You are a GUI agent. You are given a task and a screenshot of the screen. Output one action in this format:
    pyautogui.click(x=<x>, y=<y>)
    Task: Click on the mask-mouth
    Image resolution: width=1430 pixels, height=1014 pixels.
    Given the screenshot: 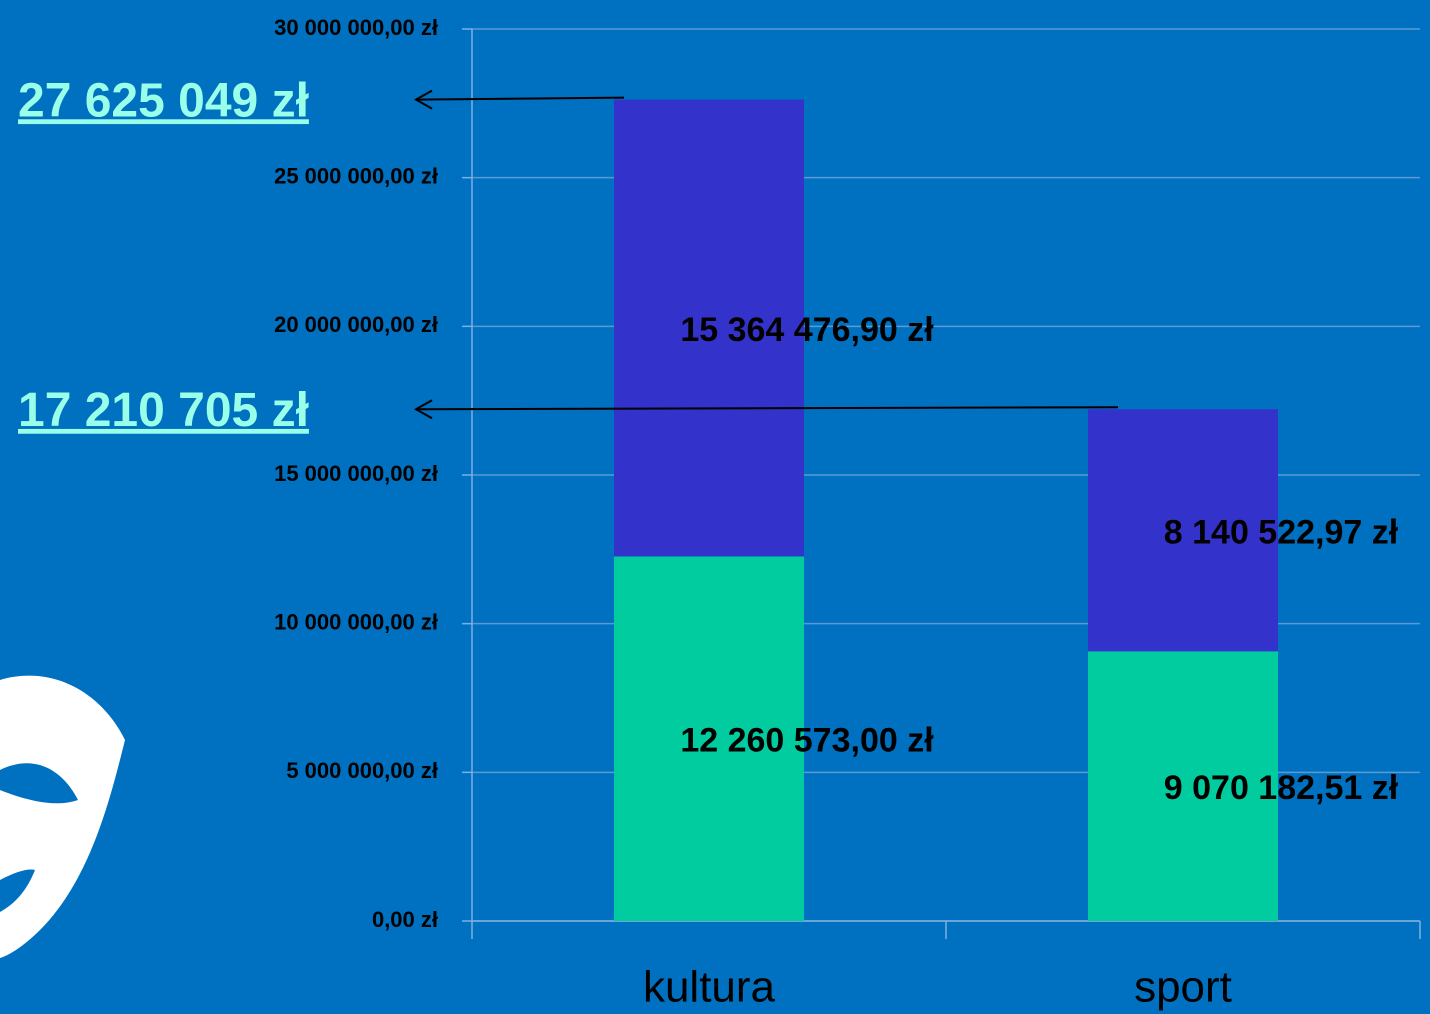 What is the action you would take?
    pyautogui.click(x=17, y=890)
    